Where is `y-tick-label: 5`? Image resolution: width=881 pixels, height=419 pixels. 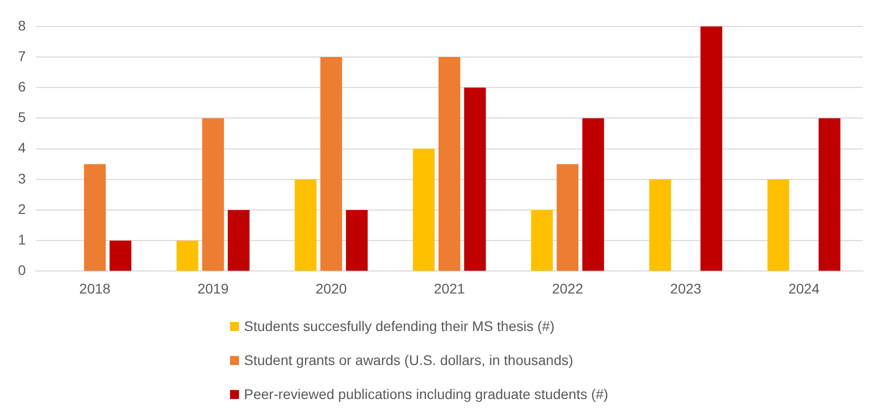
y-tick-label: 5 is located at coordinates (22, 117).